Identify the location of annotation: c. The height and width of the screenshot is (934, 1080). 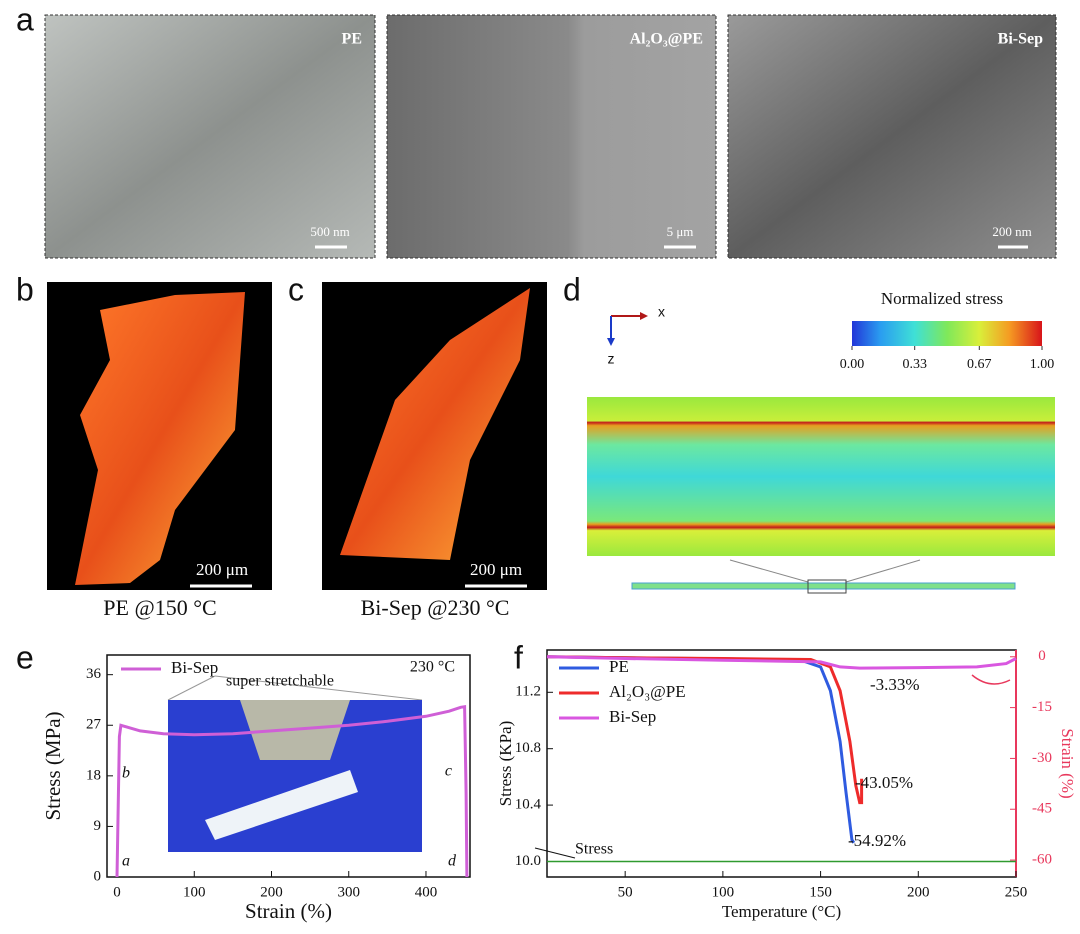
(448, 771).